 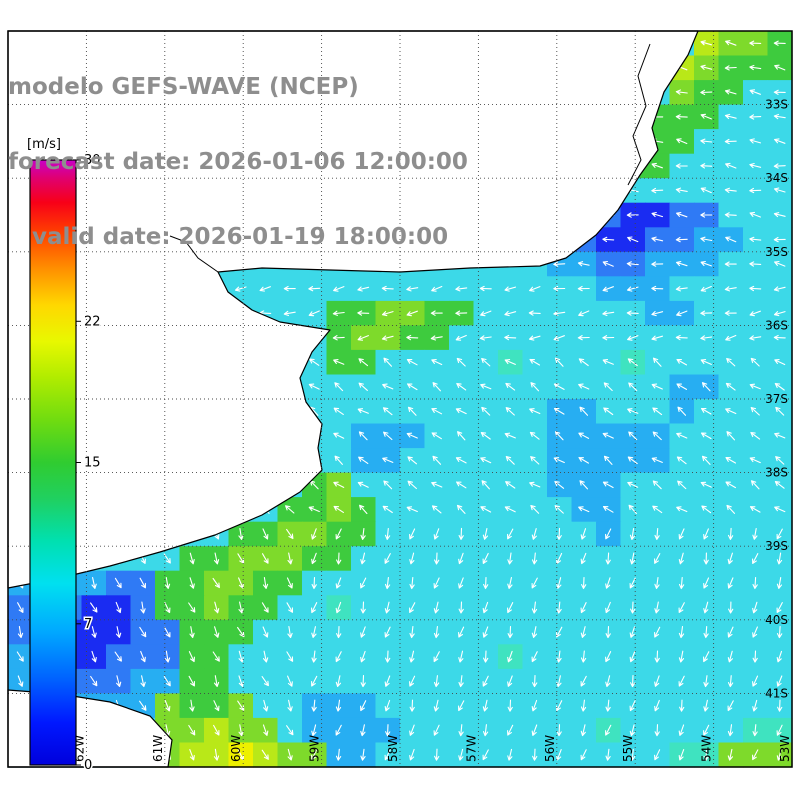 What do you see at coordinates (471, 748) in the screenshot?
I see `lon-label: 57W` at bounding box center [471, 748].